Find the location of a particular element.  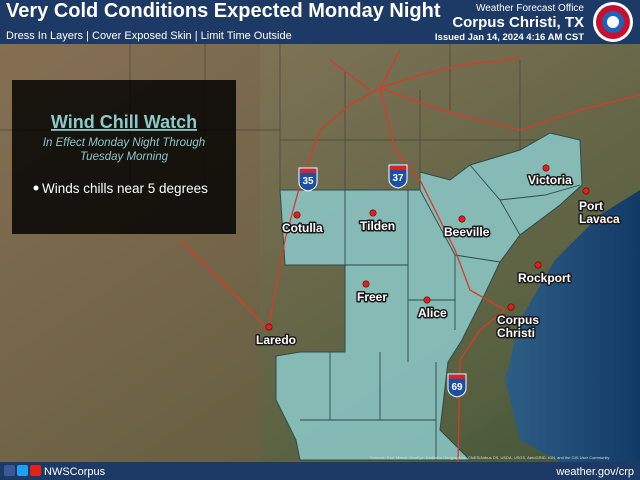

city-label: Alice is located at coordinates (432, 313).